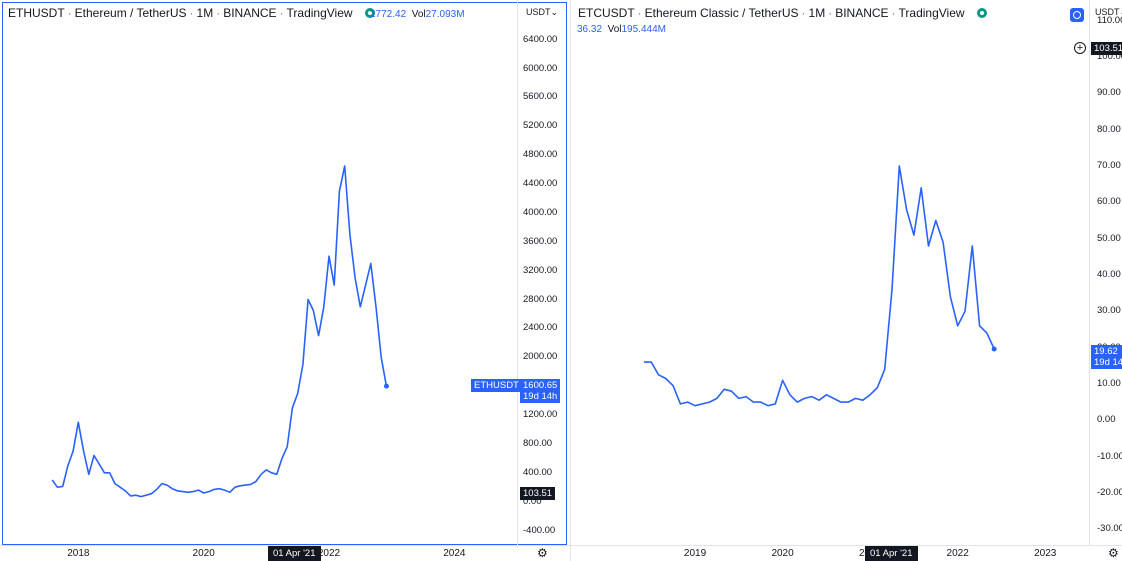 The image size is (1122, 561). I want to click on price-tick-label: 110.00, so click(1109, 20).